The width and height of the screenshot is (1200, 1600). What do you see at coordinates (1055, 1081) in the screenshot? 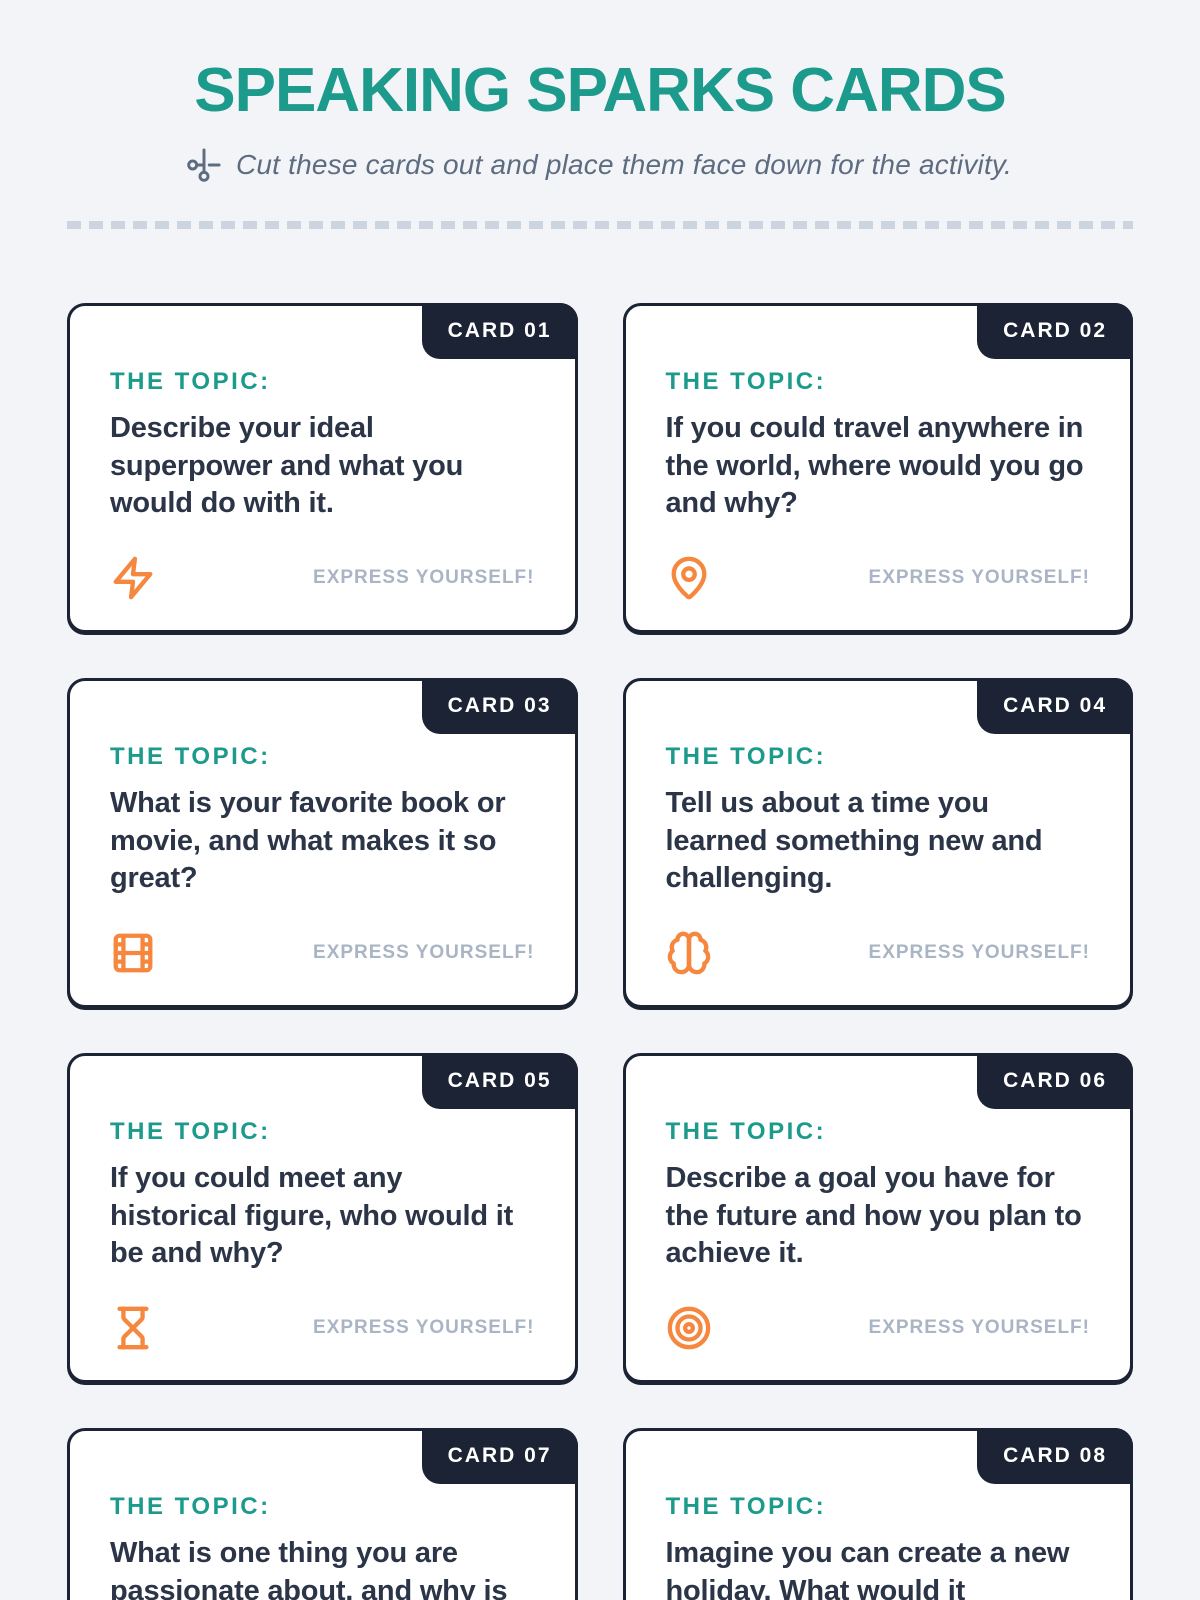
I see `card-number-badge: CARD 06` at bounding box center [1055, 1081].